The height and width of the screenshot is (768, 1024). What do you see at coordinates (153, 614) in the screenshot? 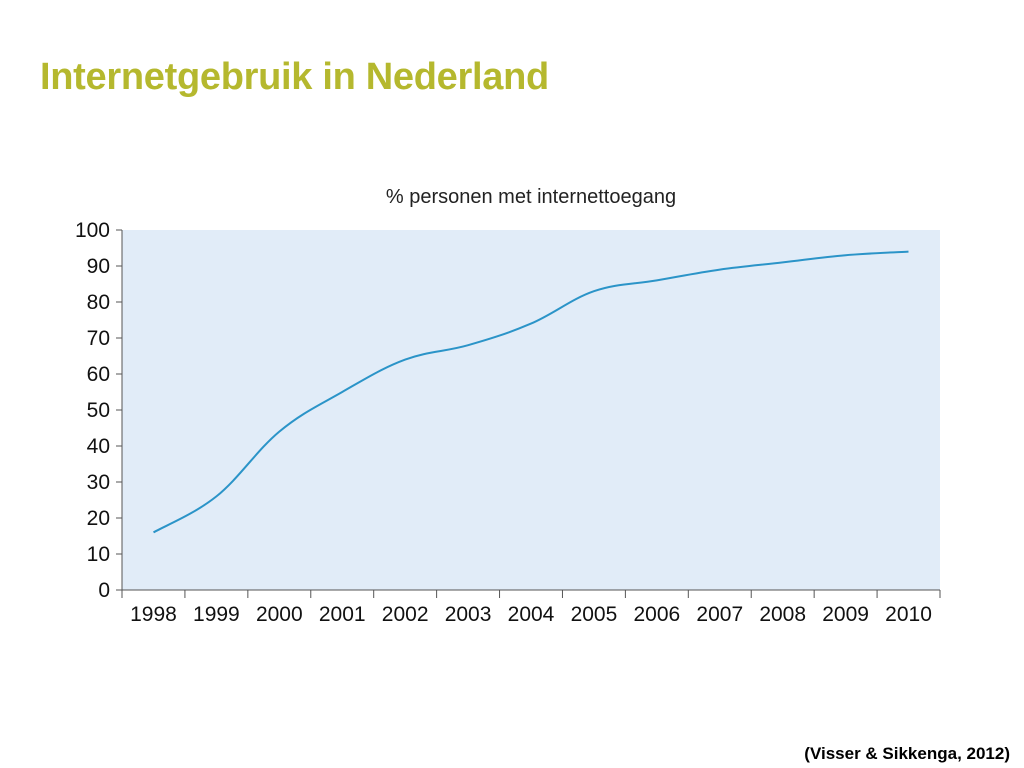
I see `x-tick-label: 1998` at bounding box center [153, 614].